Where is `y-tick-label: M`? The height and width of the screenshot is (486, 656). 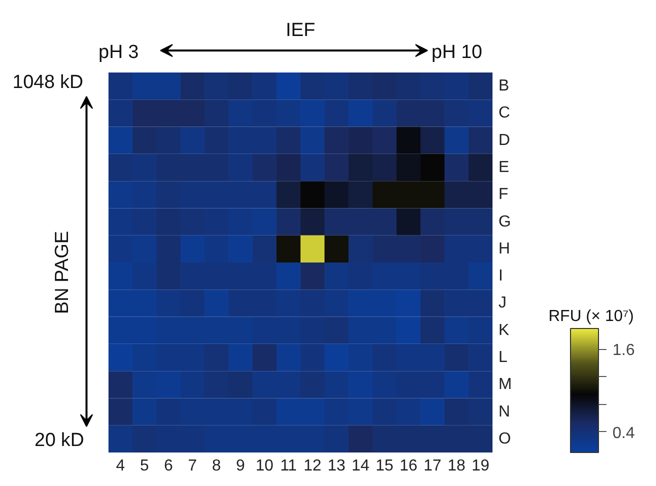
y-tick-label: M is located at coordinates (505, 385).